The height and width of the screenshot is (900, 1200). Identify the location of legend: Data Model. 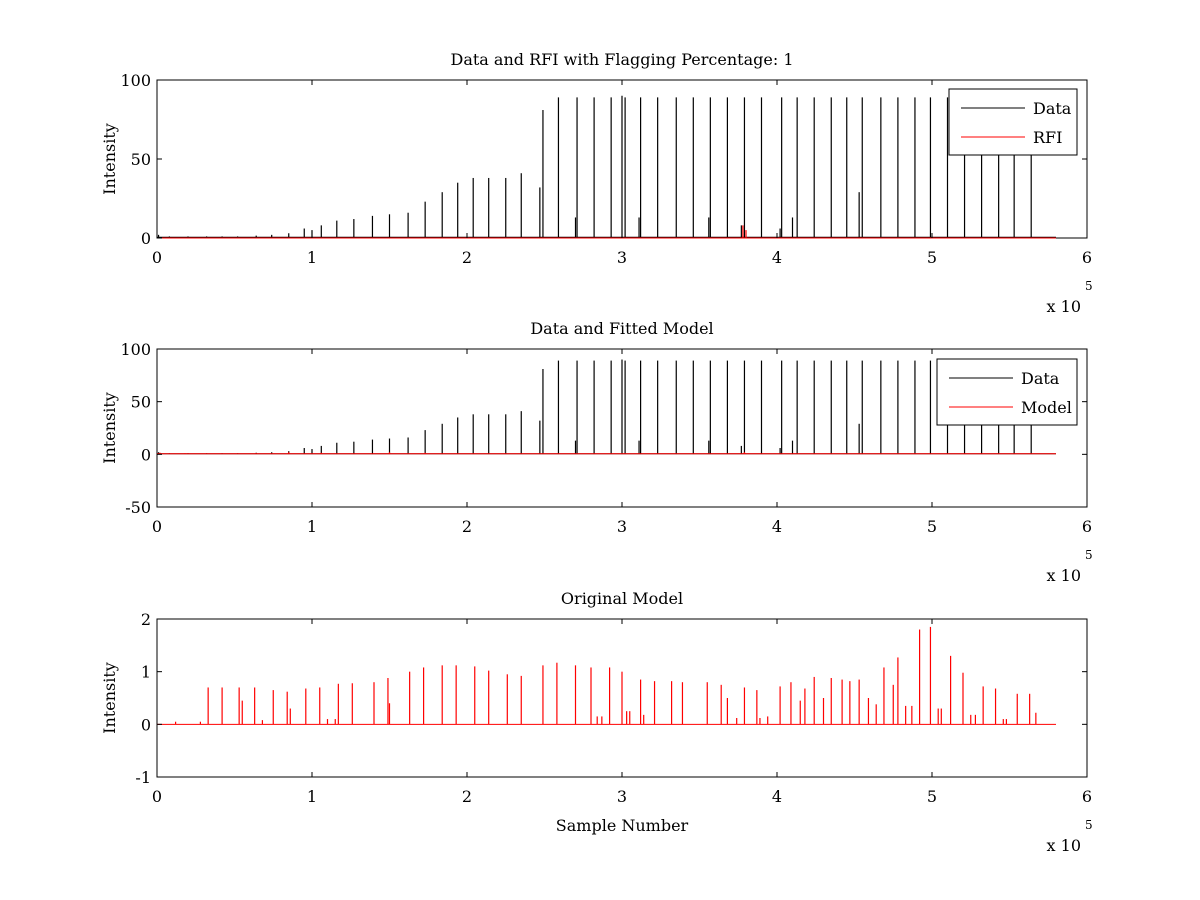
(1007, 392).